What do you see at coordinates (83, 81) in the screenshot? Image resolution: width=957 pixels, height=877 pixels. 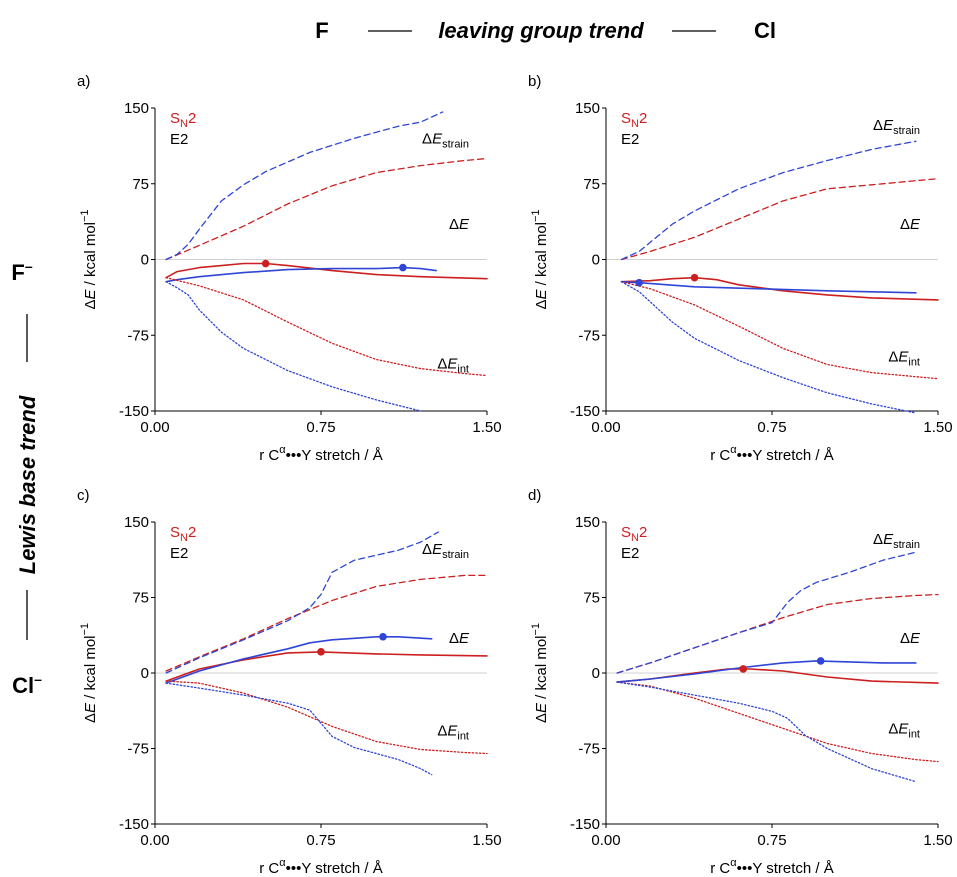 I see `panel-letter: a)` at bounding box center [83, 81].